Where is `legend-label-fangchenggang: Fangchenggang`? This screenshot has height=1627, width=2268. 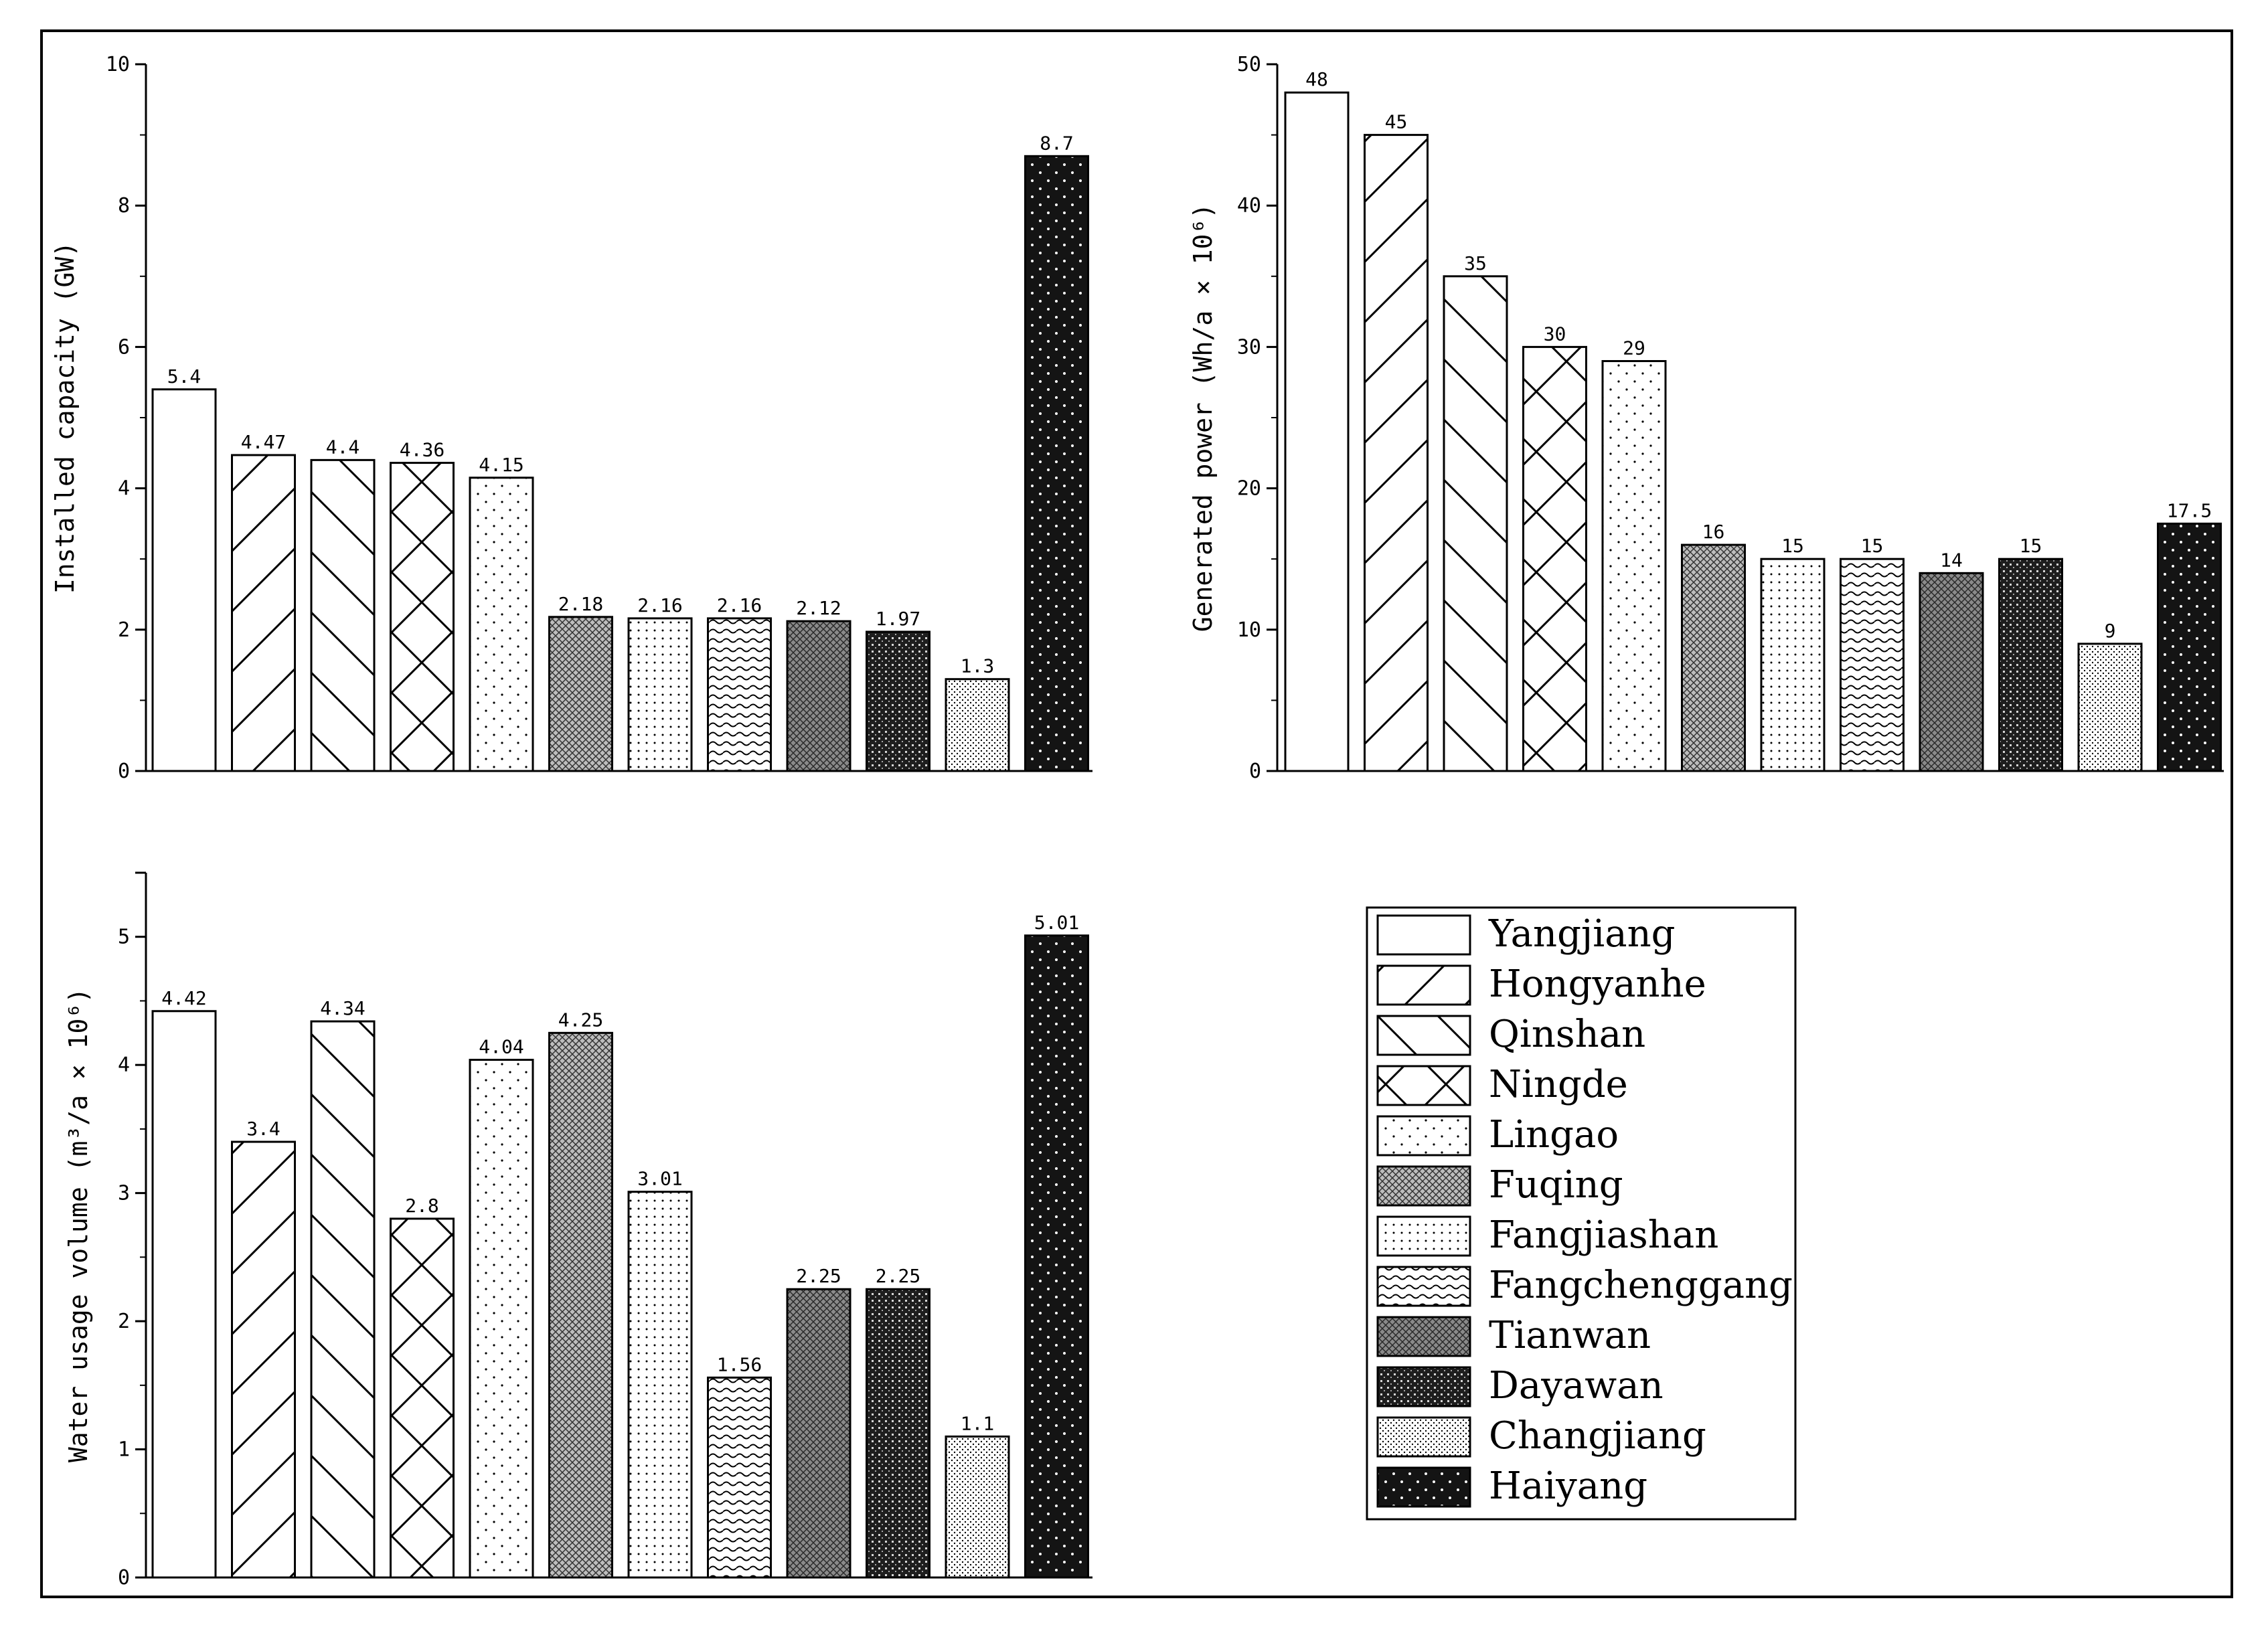
legend-label-fangchenggang: Fangchenggang is located at coordinates (1641, 1285).